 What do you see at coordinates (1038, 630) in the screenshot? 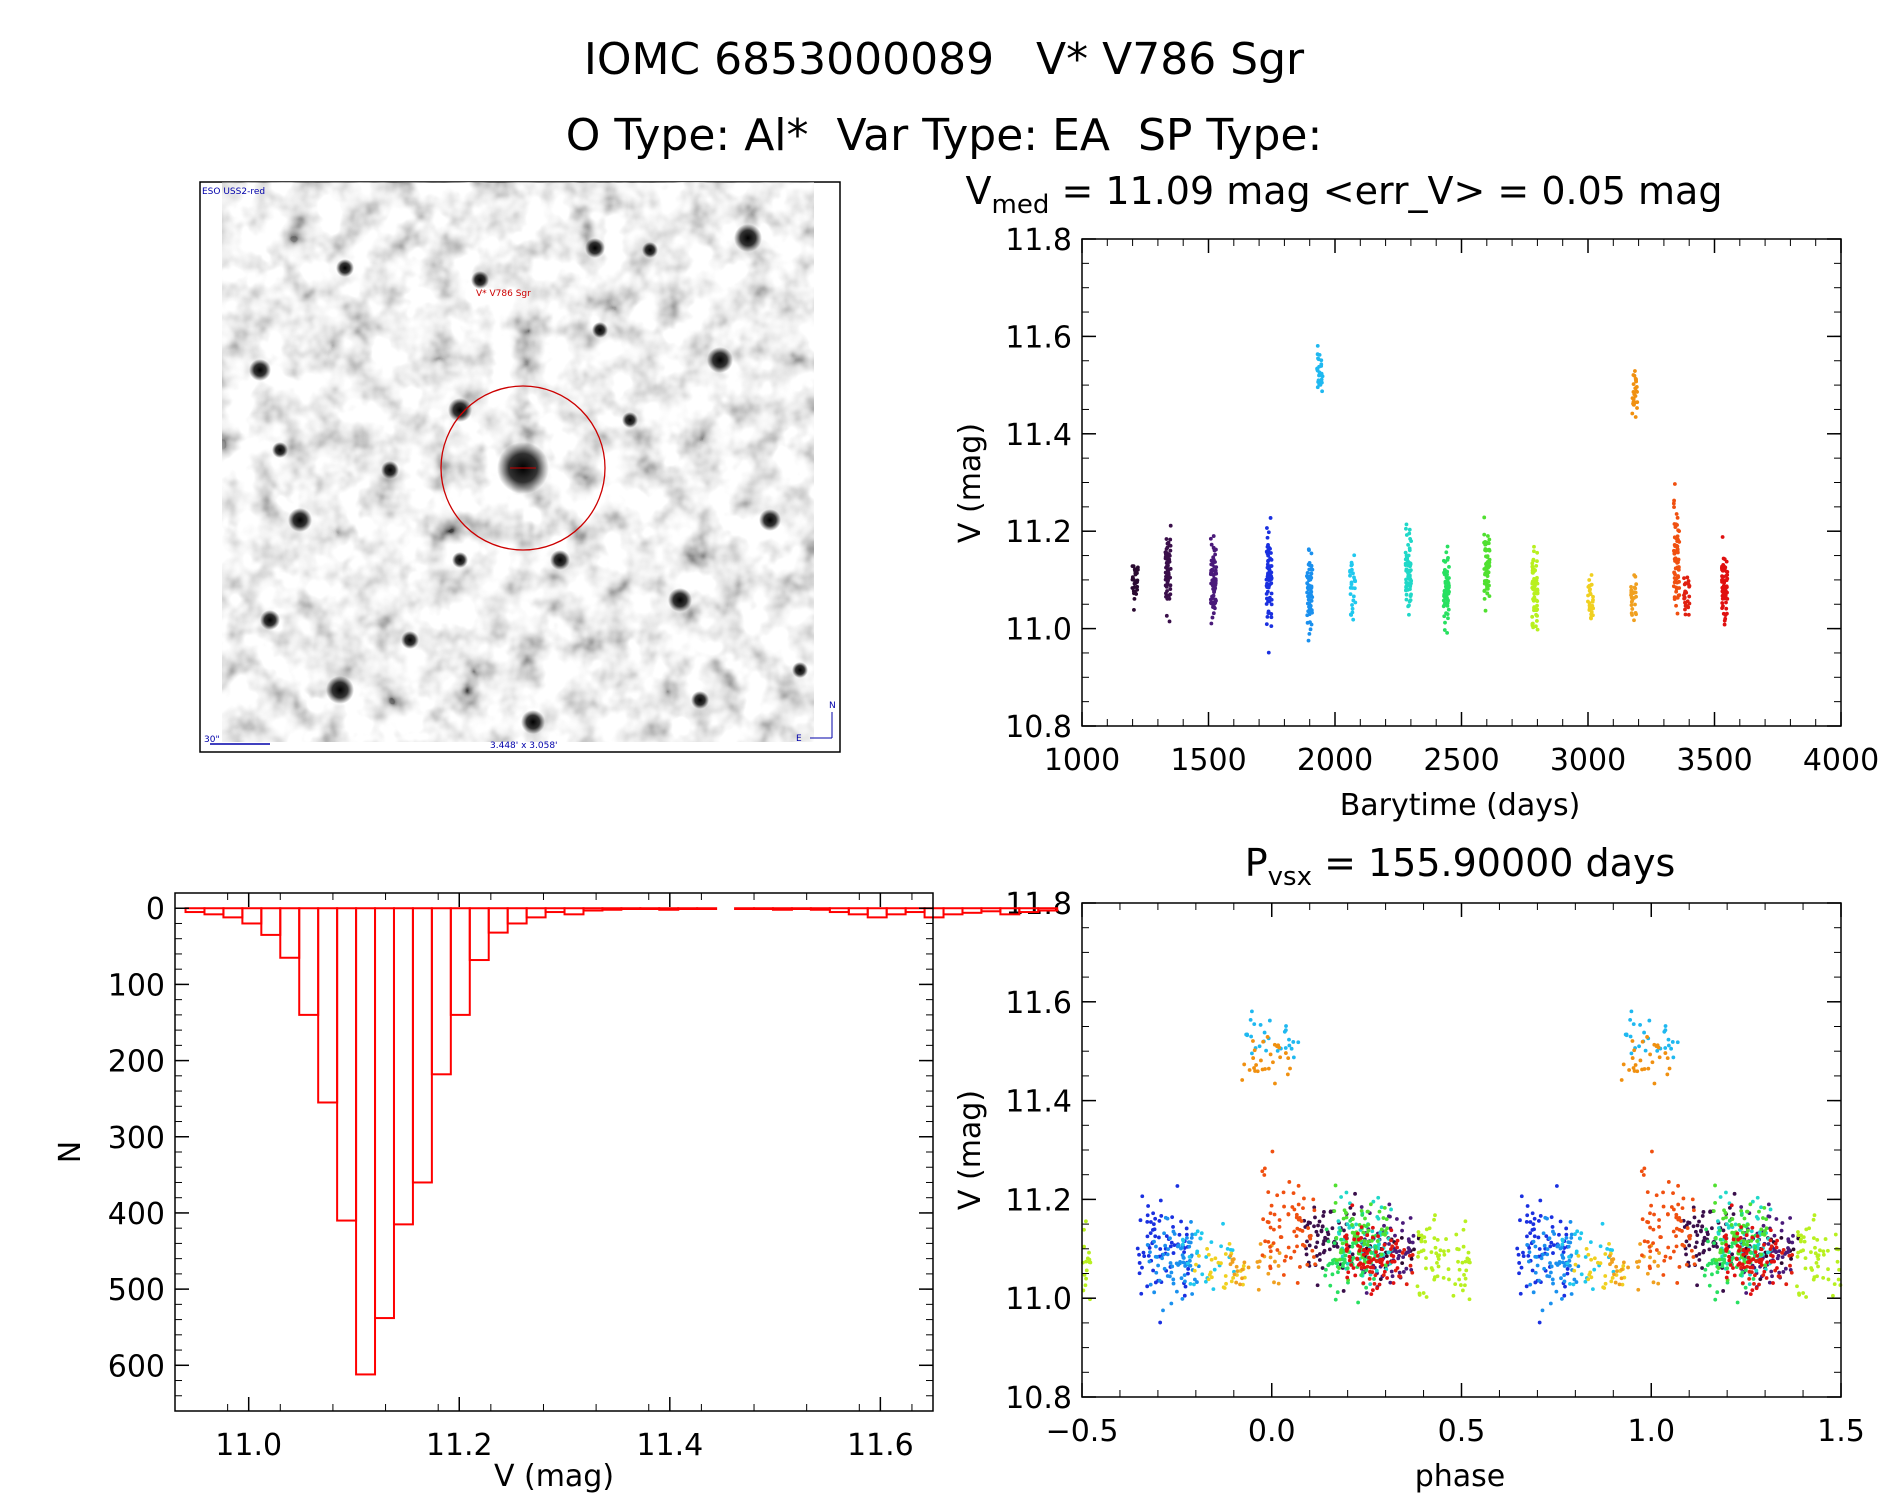
I see `0-ytick-label: 11.0` at bounding box center [1038, 630].